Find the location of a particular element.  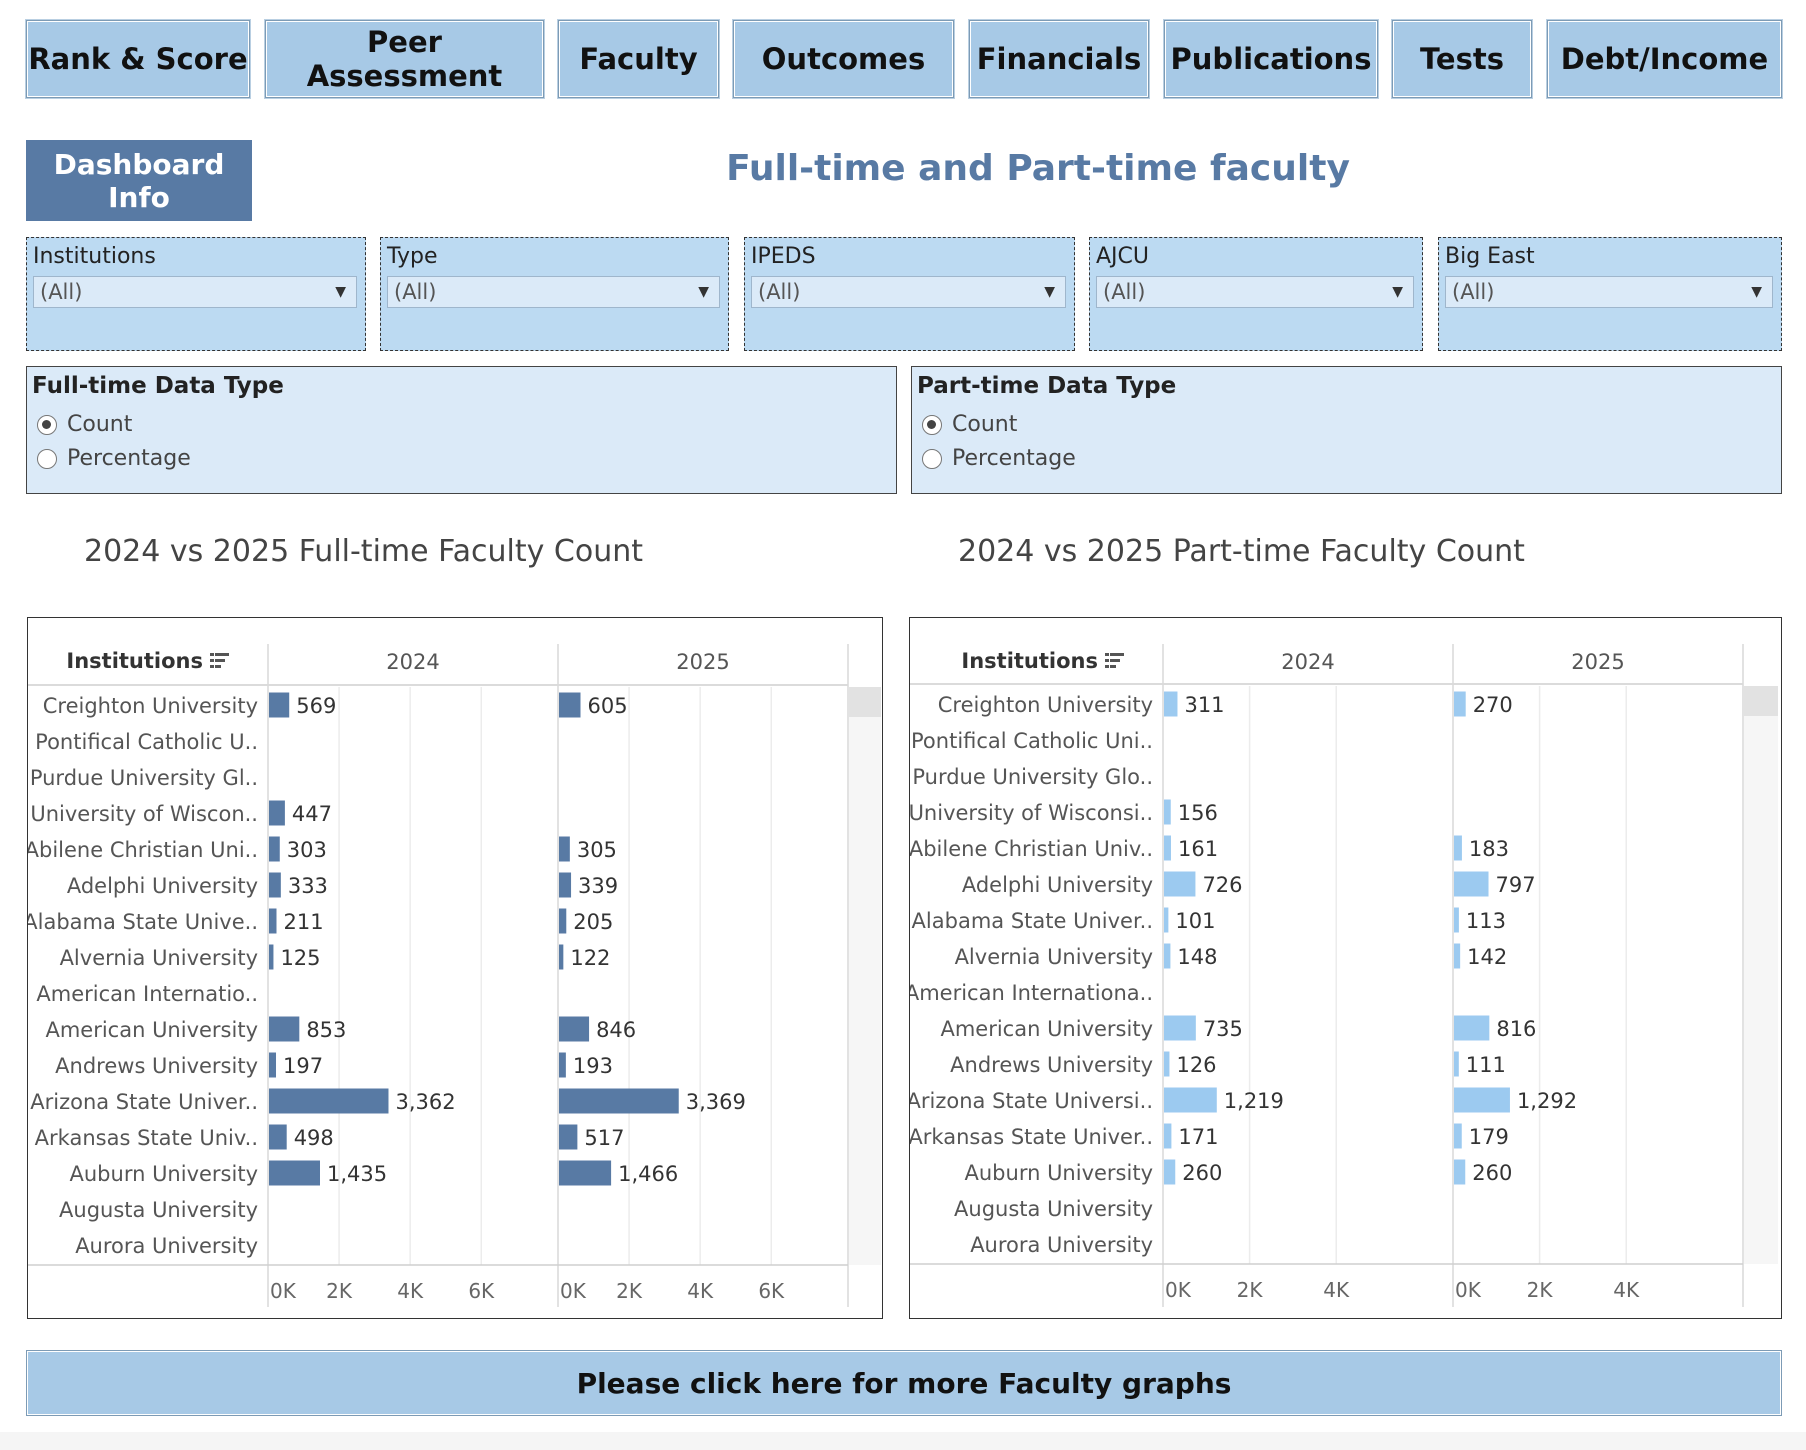

category-label: Aurora University is located at coordinates (166, 1246).